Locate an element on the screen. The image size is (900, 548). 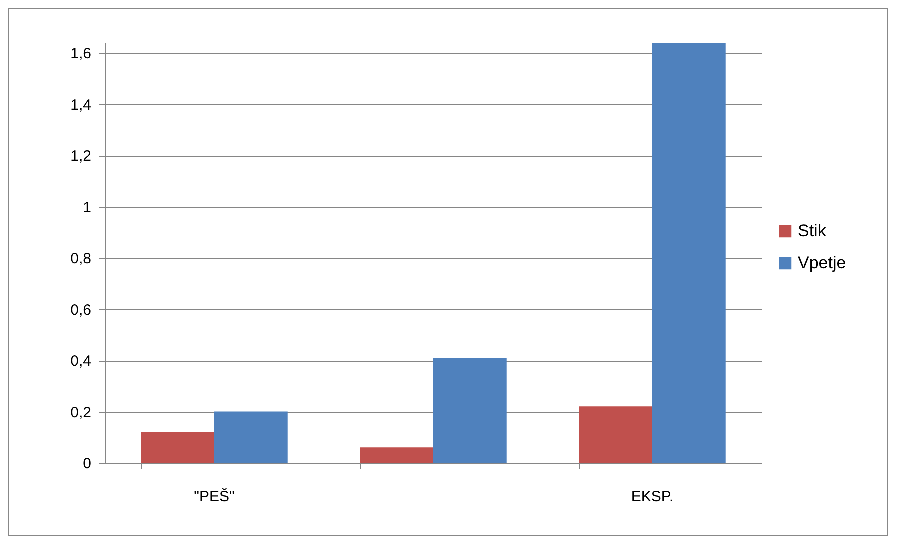
y-tick-label: 0 is located at coordinates (87, 464).